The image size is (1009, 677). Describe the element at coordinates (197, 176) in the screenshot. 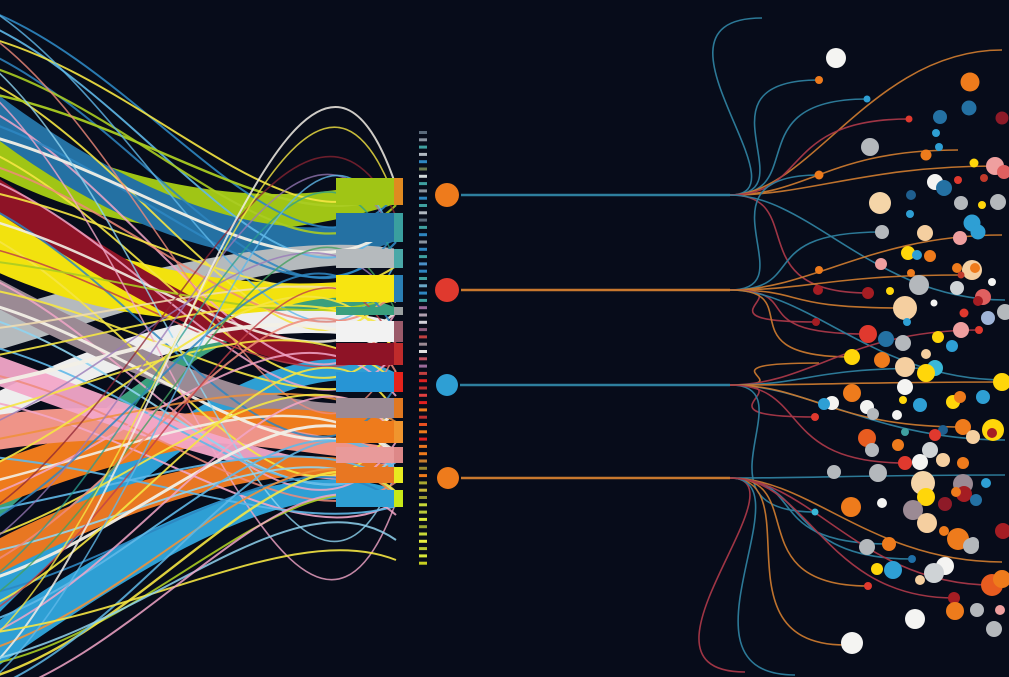

I see `flow-ribbon` at that location.